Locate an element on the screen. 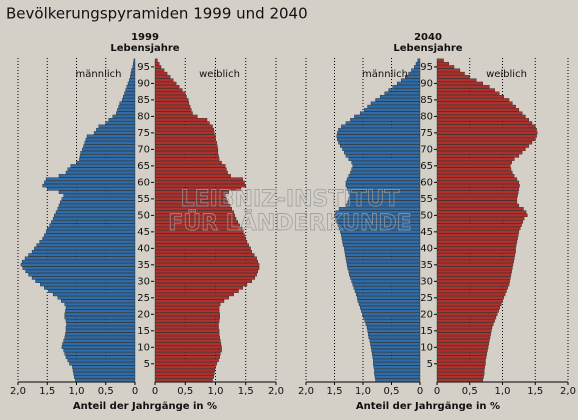 This screenshot has height=420, width=578. y-tick-label: 50 is located at coordinates (426, 215).